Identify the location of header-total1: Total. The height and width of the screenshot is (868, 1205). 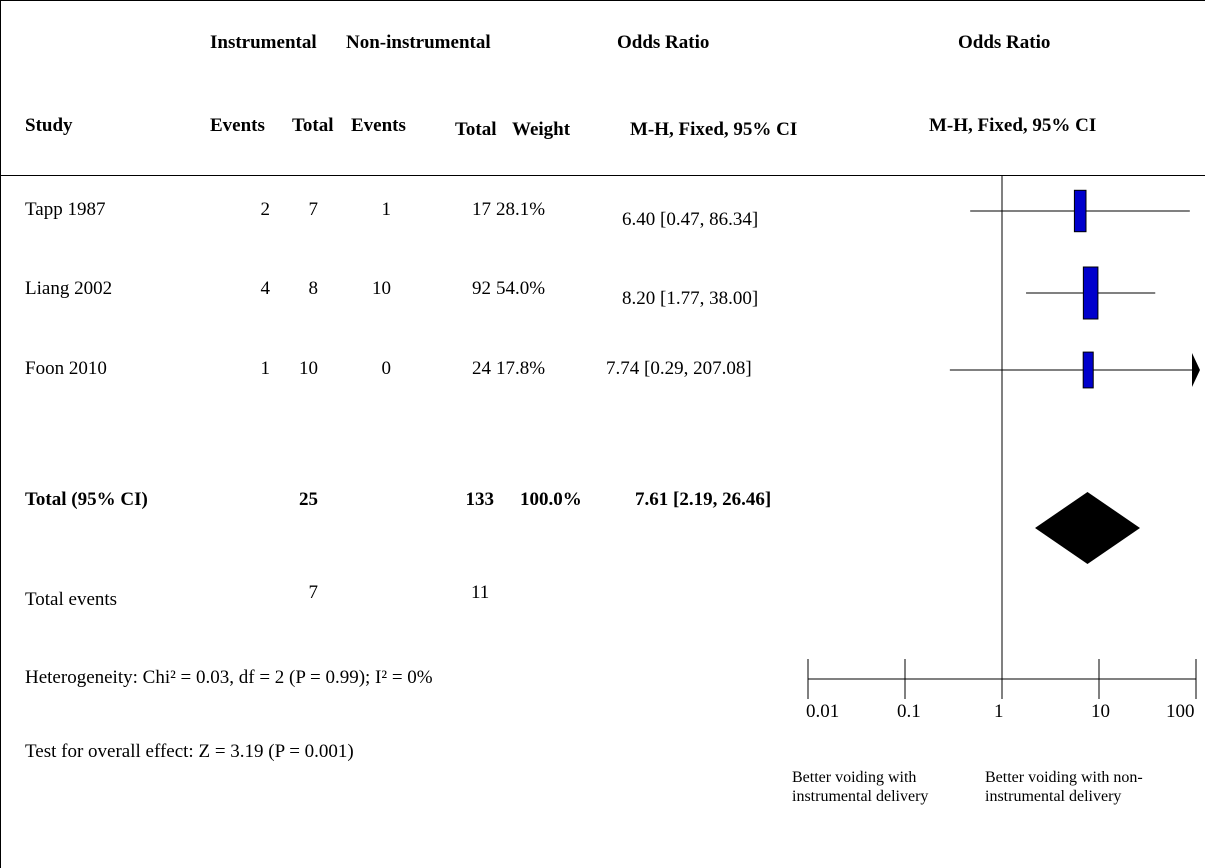
(313, 125).